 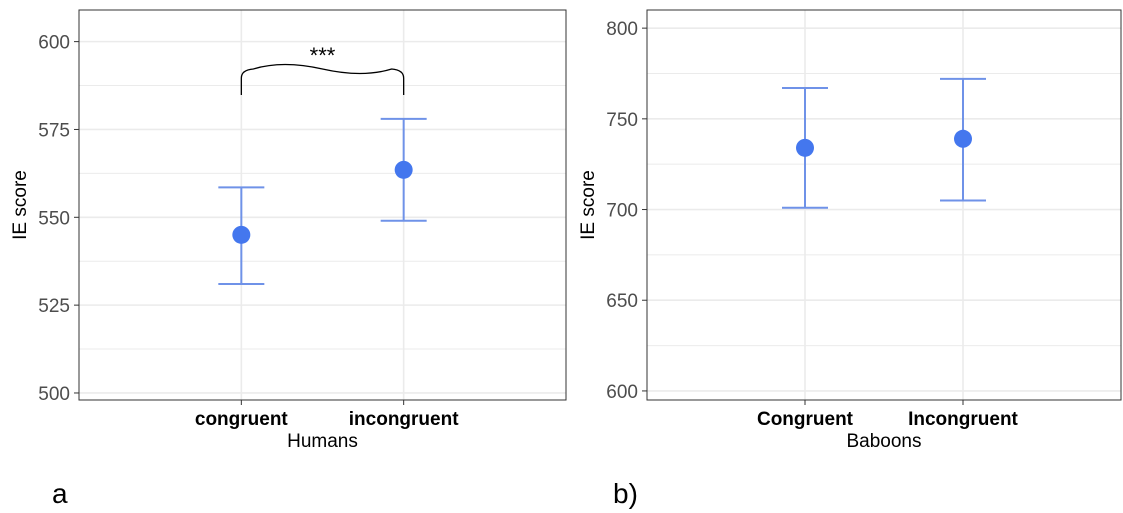 What do you see at coordinates (622, 120) in the screenshot?
I see `y-tick-label: 750` at bounding box center [622, 120].